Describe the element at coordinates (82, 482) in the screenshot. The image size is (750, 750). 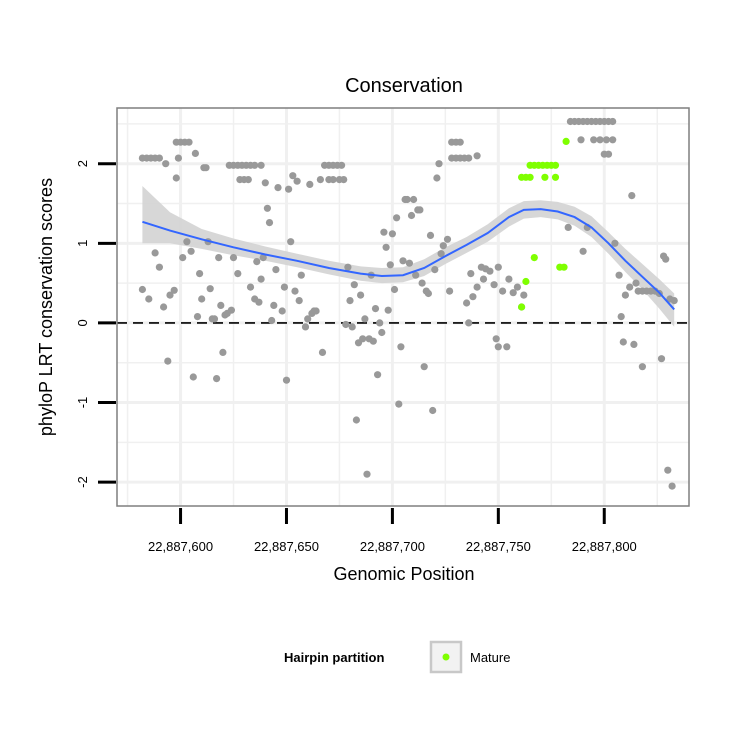
I see `y-tick-label: -2` at that location.